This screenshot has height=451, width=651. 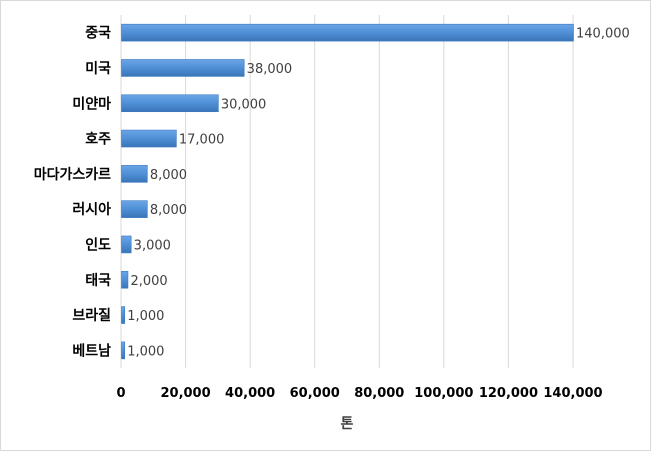 I want to click on x-tick-label: 40,000, so click(x=250, y=393).